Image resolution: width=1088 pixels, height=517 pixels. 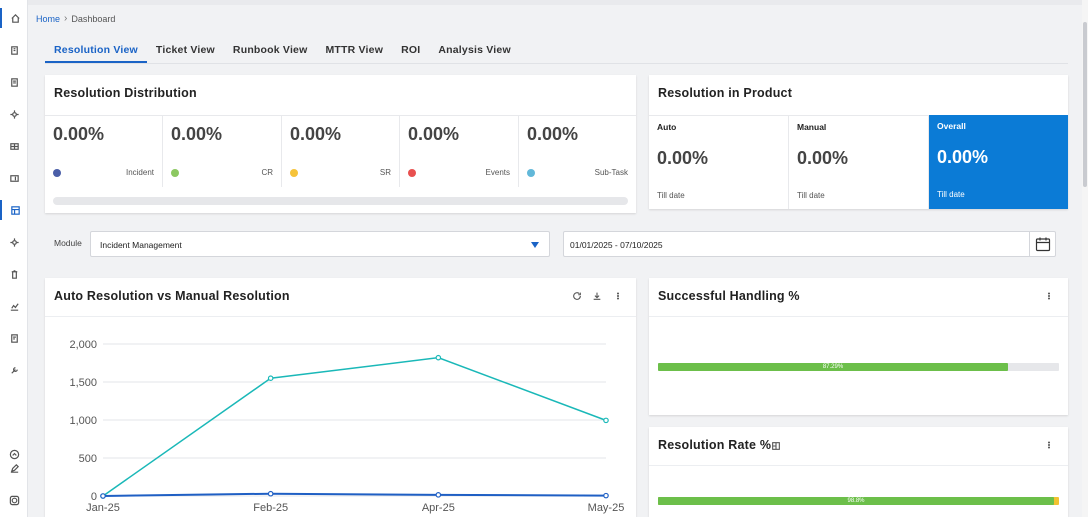 What do you see at coordinates (96, 50) in the screenshot?
I see `tab-resolution-view: Resolution View` at bounding box center [96, 50].